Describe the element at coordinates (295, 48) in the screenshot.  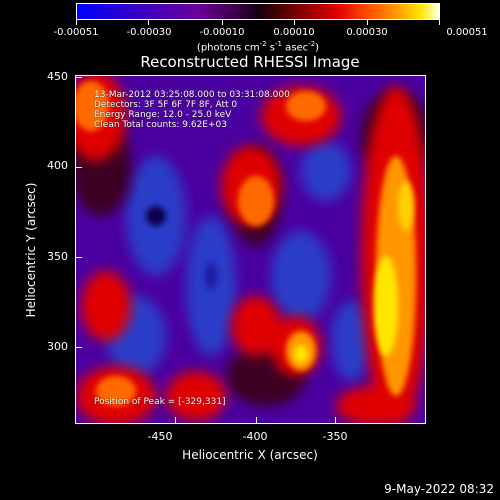
I see `unit-text: asec` at that location.